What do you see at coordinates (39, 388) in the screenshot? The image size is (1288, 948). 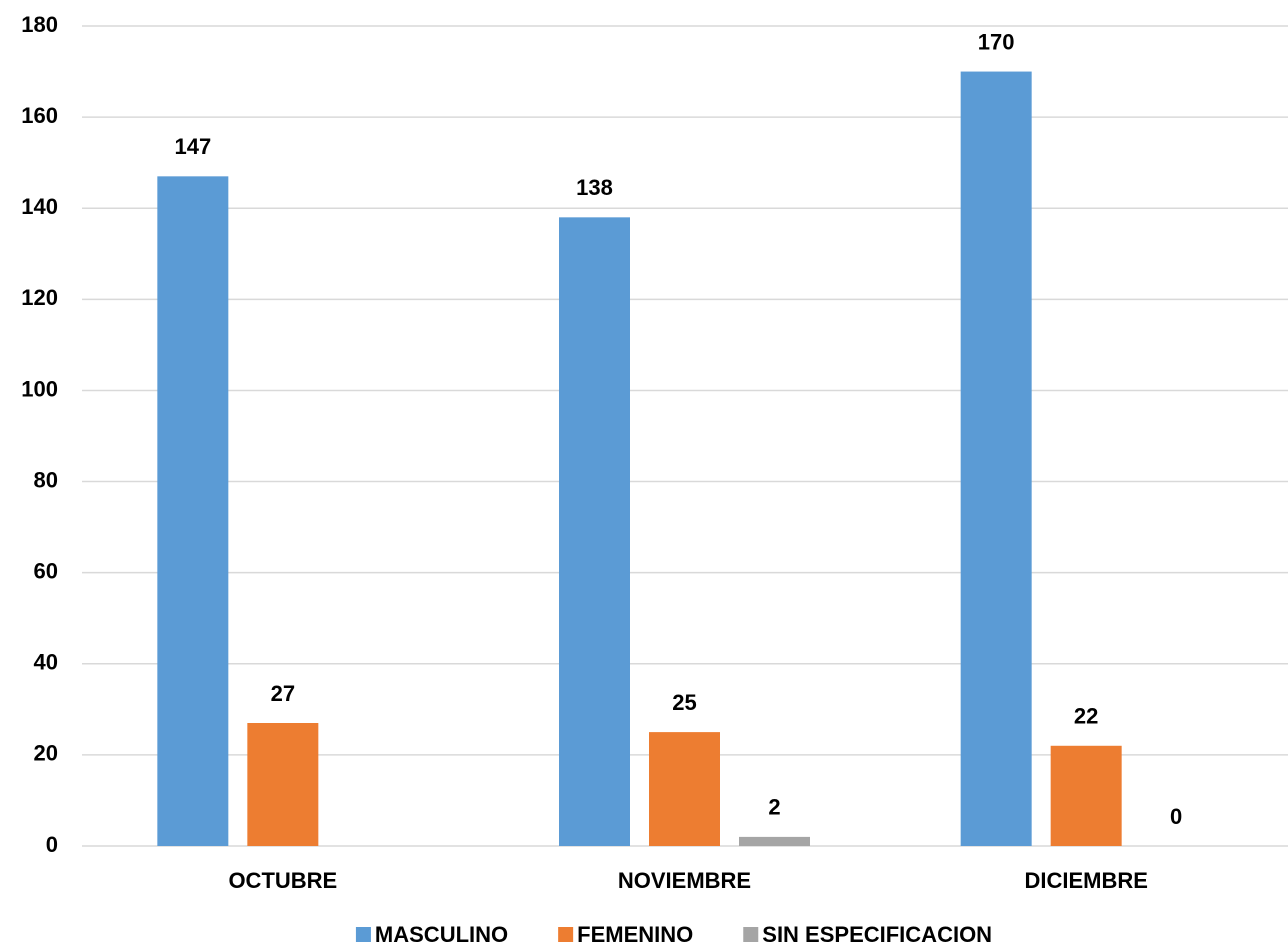 I see `y-tick-label: 100` at bounding box center [39, 388].